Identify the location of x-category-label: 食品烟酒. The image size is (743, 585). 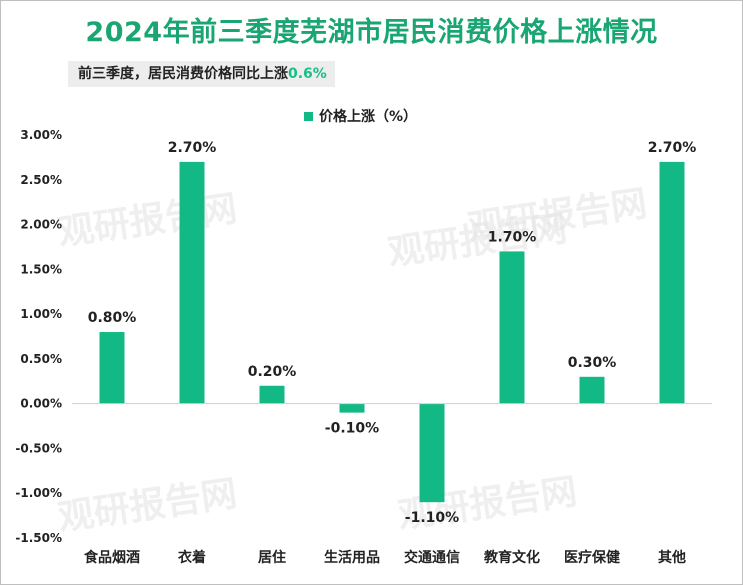
(112, 557).